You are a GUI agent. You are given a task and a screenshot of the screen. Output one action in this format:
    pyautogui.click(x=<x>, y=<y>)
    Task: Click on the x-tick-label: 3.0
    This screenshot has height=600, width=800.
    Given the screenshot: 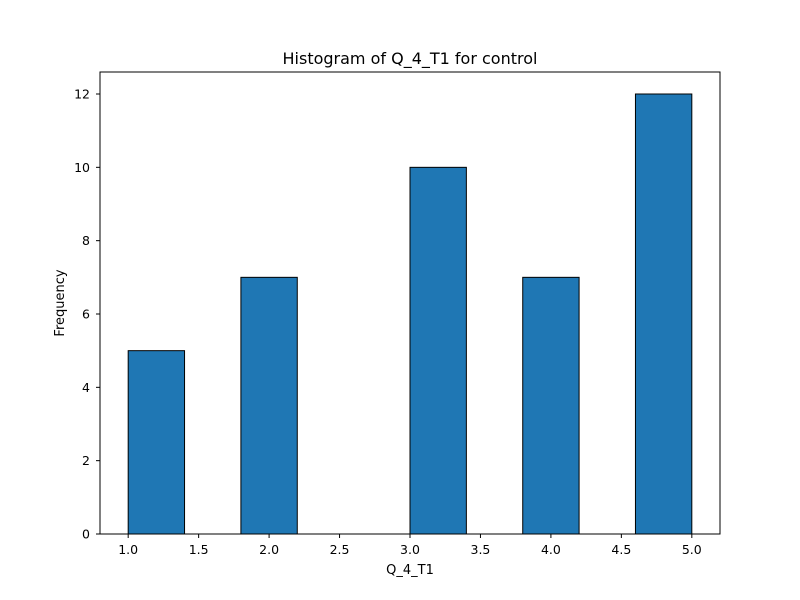 What is the action you would take?
    pyautogui.click(x=410, y=549)
    